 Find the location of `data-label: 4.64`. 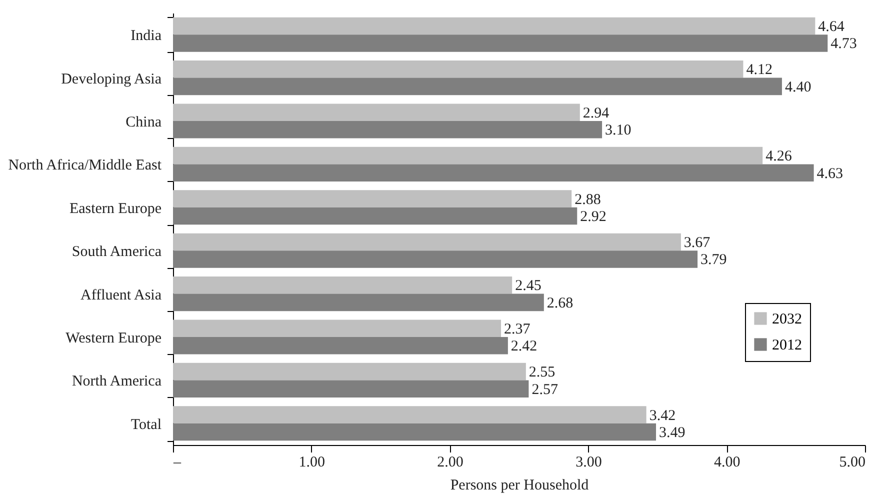

data-label: 4.64 is located at coordinates (831, 26).